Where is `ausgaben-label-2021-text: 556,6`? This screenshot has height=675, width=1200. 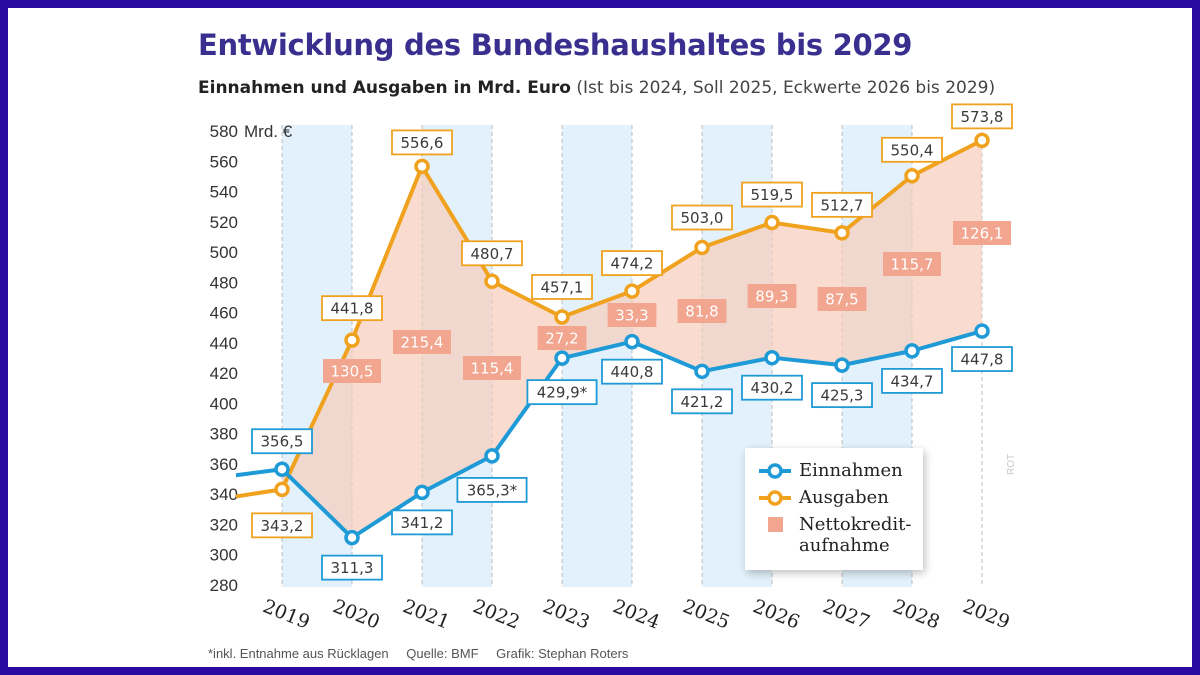
ausgaben-label-2021-text: 556,6 is located at coordinates (422, 143).